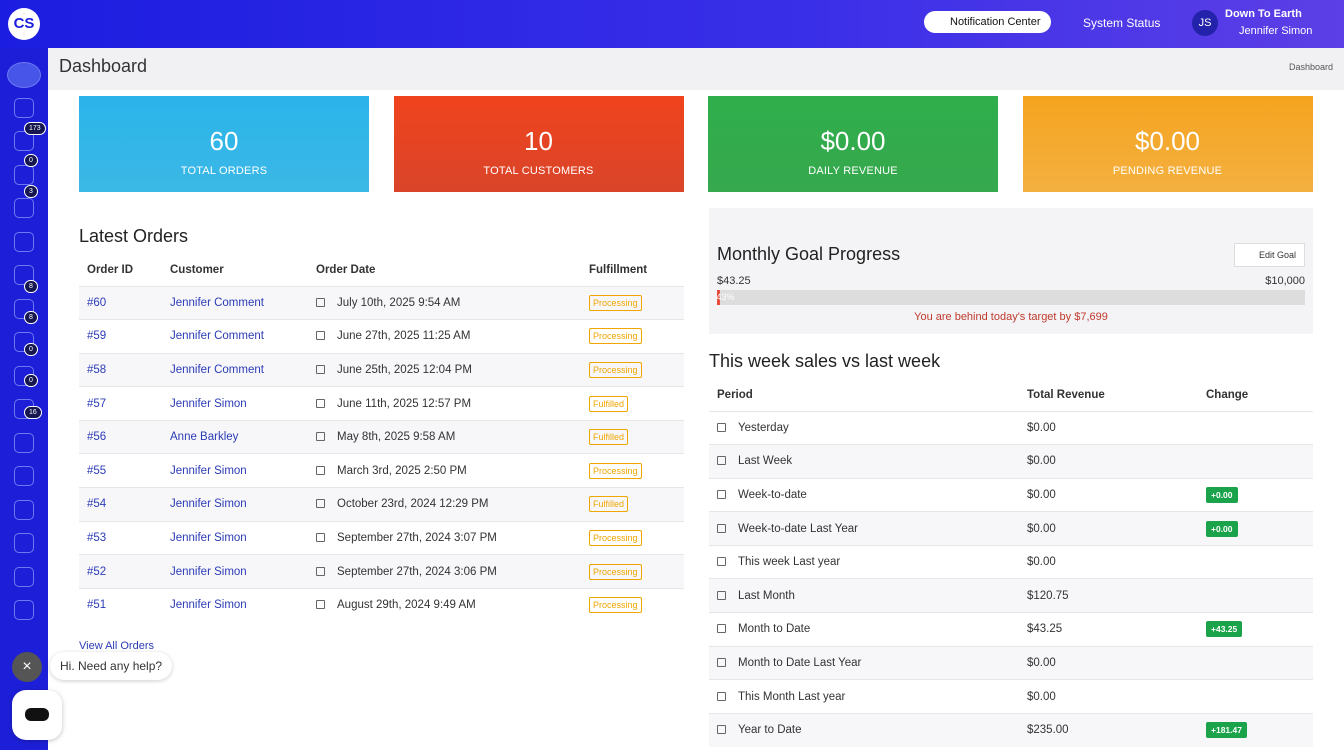 Image resolution: width=1344 pixels, height=750 pixels. Describe the element at coordinates (116, 646) in the screenshot. I see `view-all-orders: View All Orders` at that location.